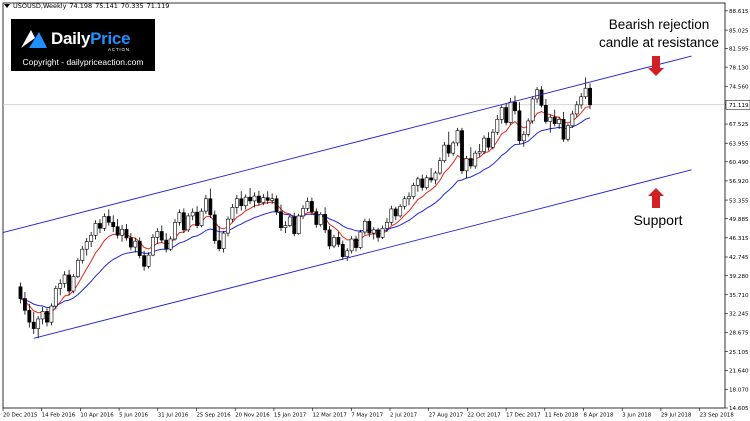 This screenshot has width=750, height=421. Describe the element at coordinates (134, 416) in the screenshot. I see `x-tick-label: 5 Jun 2016` at that location.